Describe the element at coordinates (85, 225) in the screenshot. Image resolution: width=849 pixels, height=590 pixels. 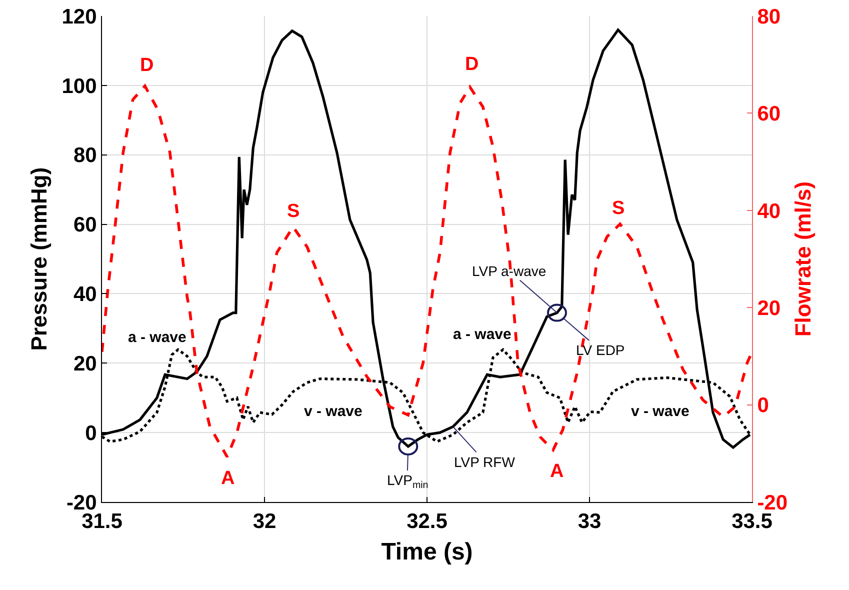
I see `y-tick-label: 60` at that location.